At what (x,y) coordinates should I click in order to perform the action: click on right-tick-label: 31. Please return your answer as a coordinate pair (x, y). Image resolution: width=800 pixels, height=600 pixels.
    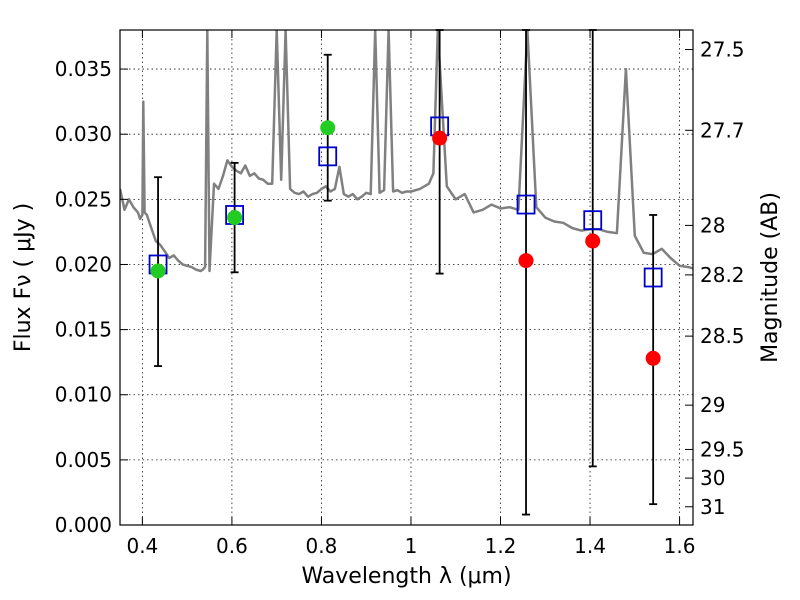
    Looking at the image, I should click on (712, 507).